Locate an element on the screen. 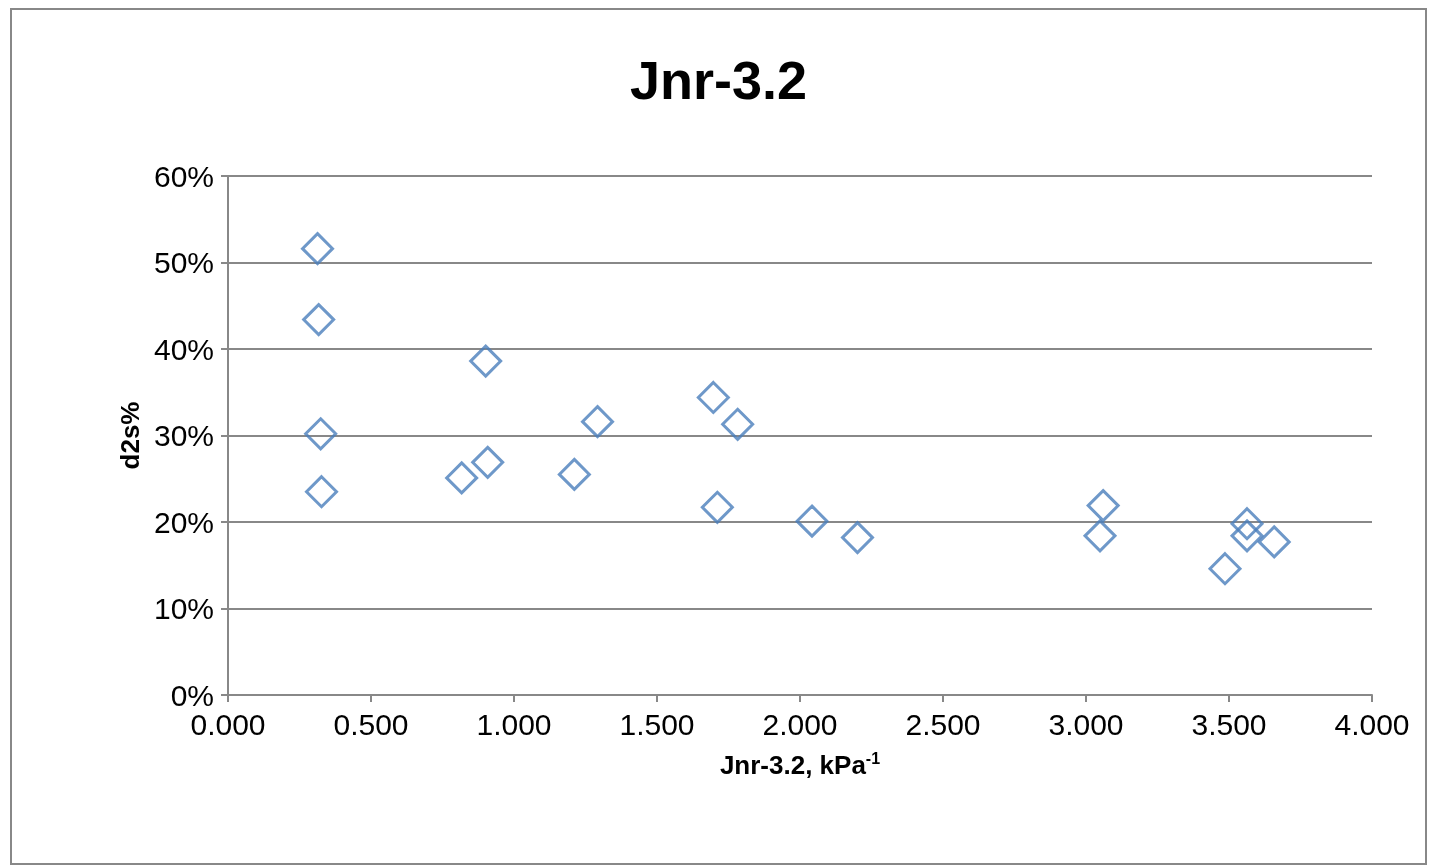 This screenshot has height=867, width=1429. y-tick-label: 60% is located at coordinates (183, 176).